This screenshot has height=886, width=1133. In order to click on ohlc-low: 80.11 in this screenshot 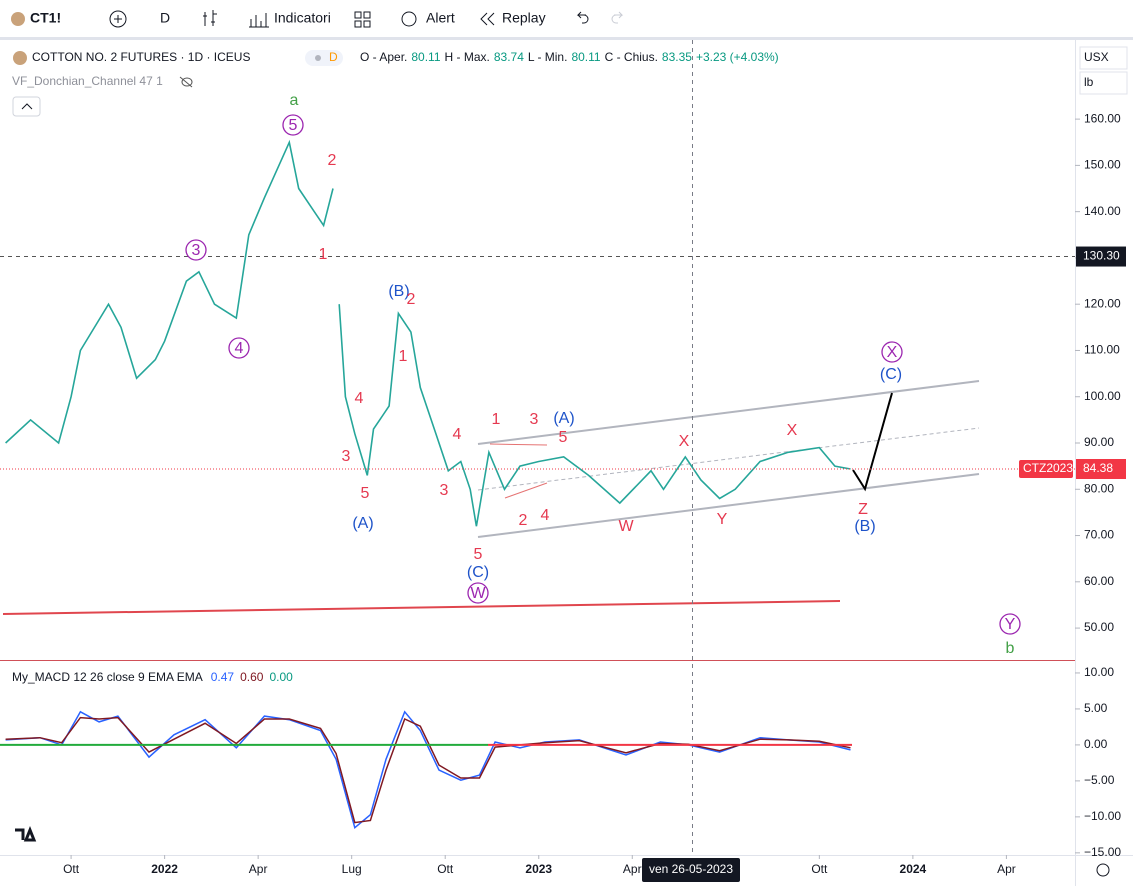, I will do `click(585, 57)`.